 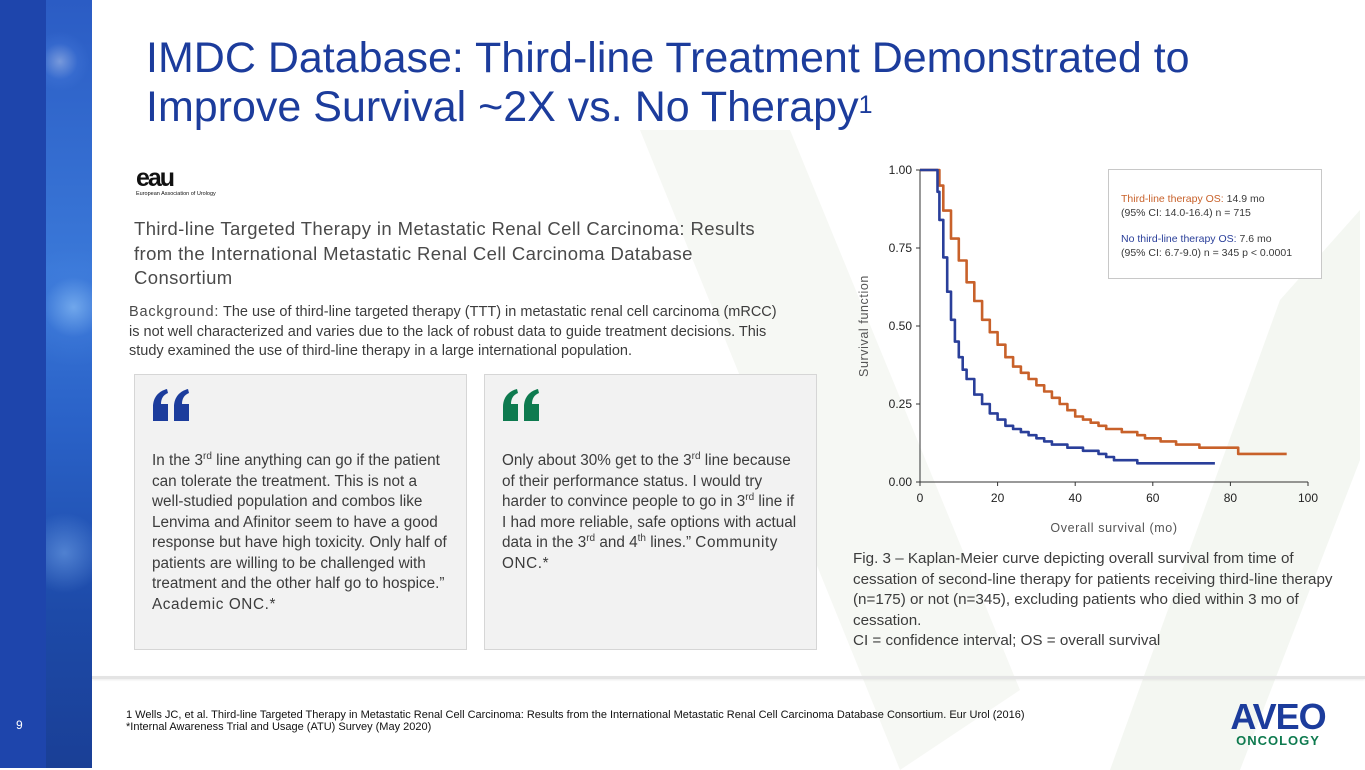 What do you see at coordinates (901, 404) in the screenshot?
I see `y-tick-label: 0.25` at bounding box center [901, 404].